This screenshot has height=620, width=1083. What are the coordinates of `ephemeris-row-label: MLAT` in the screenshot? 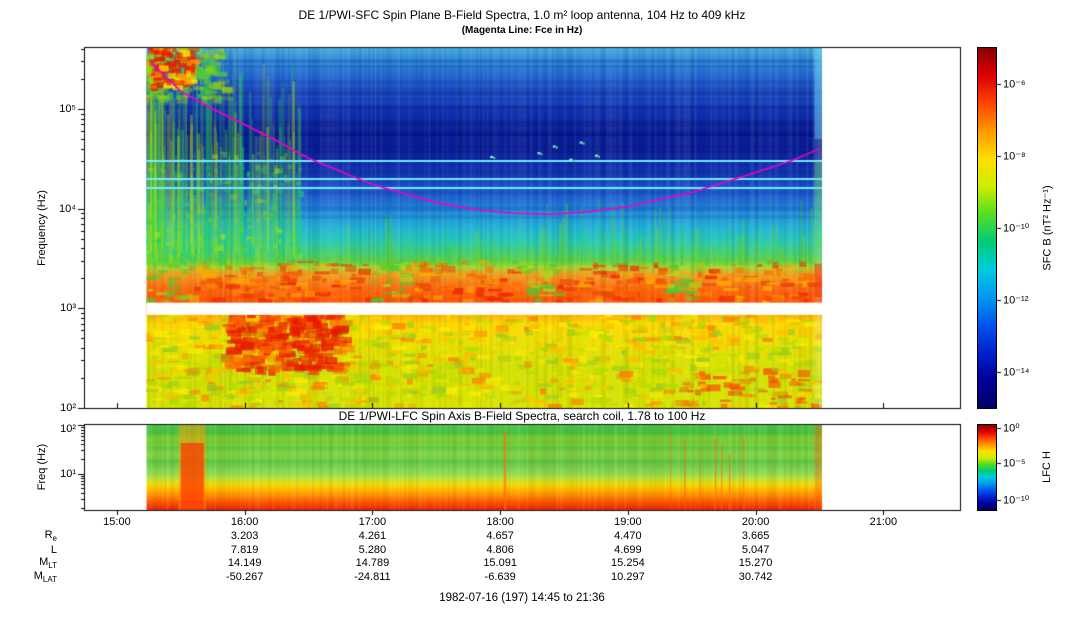 It's located at (45, 577).